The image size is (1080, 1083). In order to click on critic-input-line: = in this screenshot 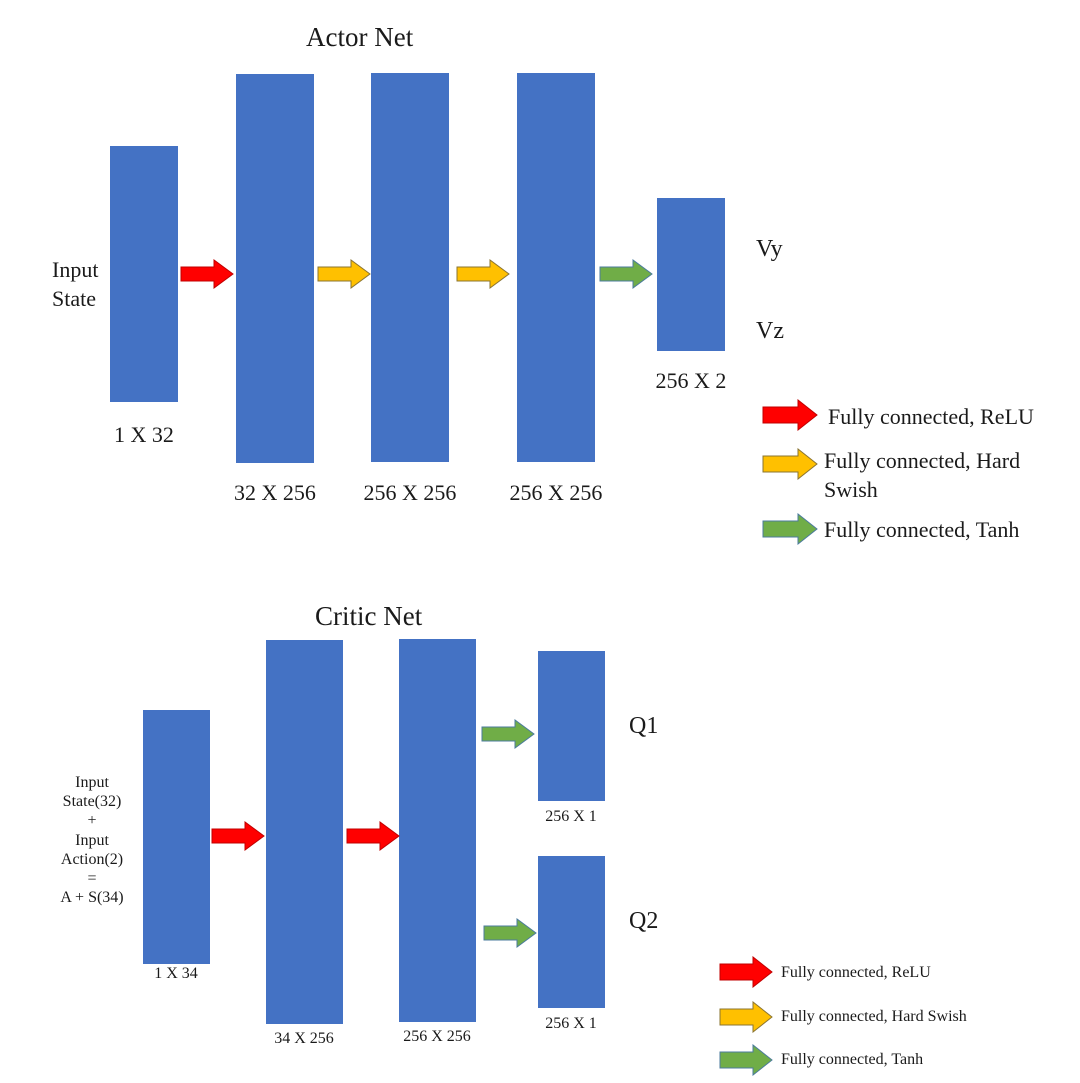, I will do `click(92, 878)`.